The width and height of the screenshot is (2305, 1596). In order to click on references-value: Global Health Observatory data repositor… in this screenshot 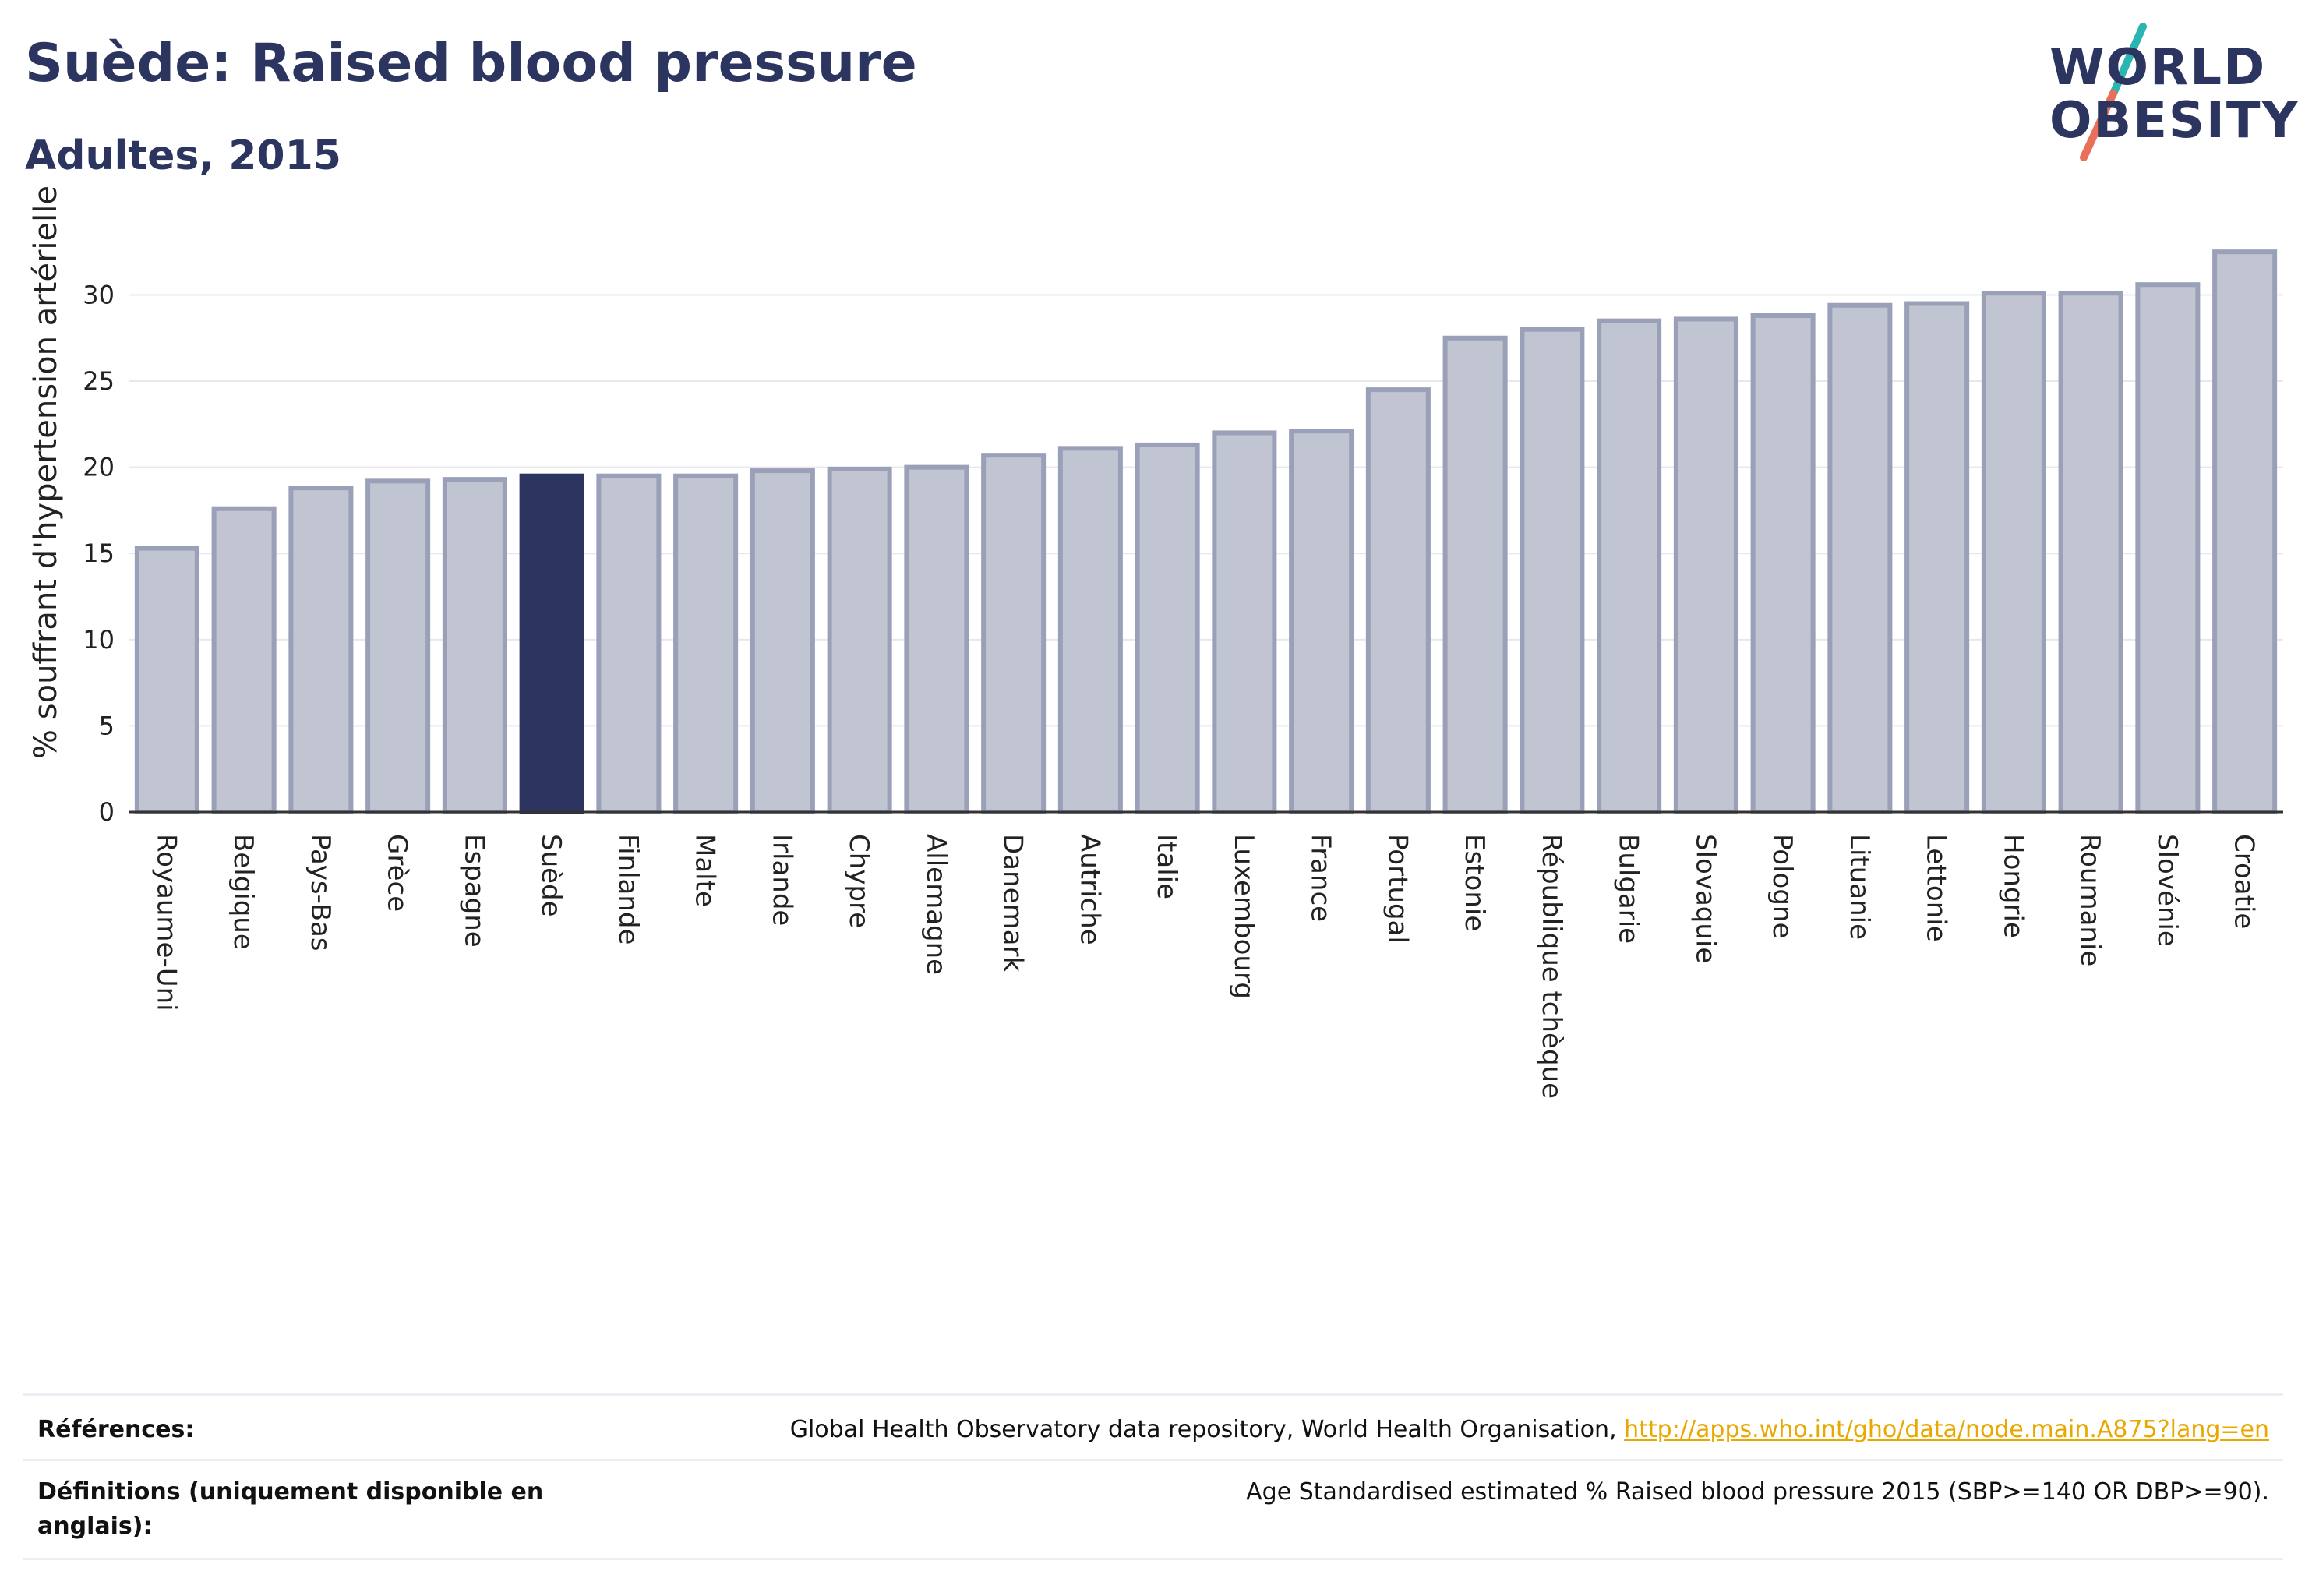, I will do `click(1529, 1430)`.